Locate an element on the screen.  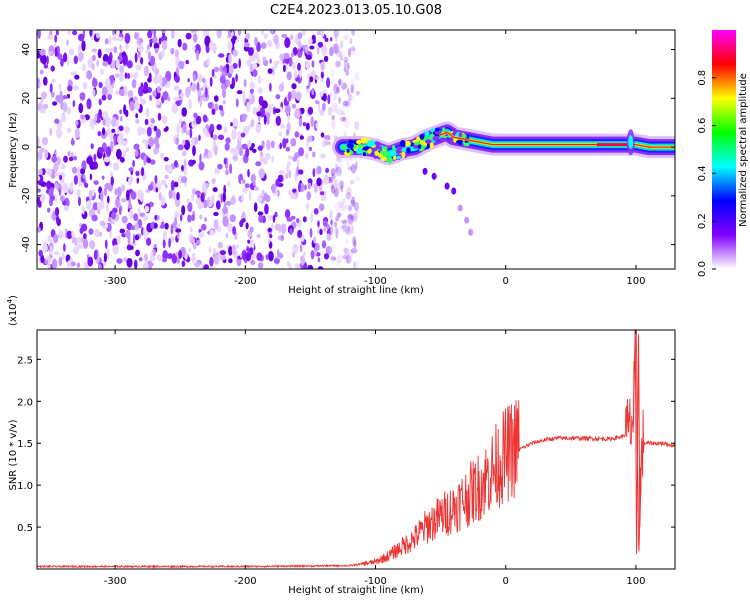
snr-multiplier-label: (x104) is located at coordinates (12, 310).